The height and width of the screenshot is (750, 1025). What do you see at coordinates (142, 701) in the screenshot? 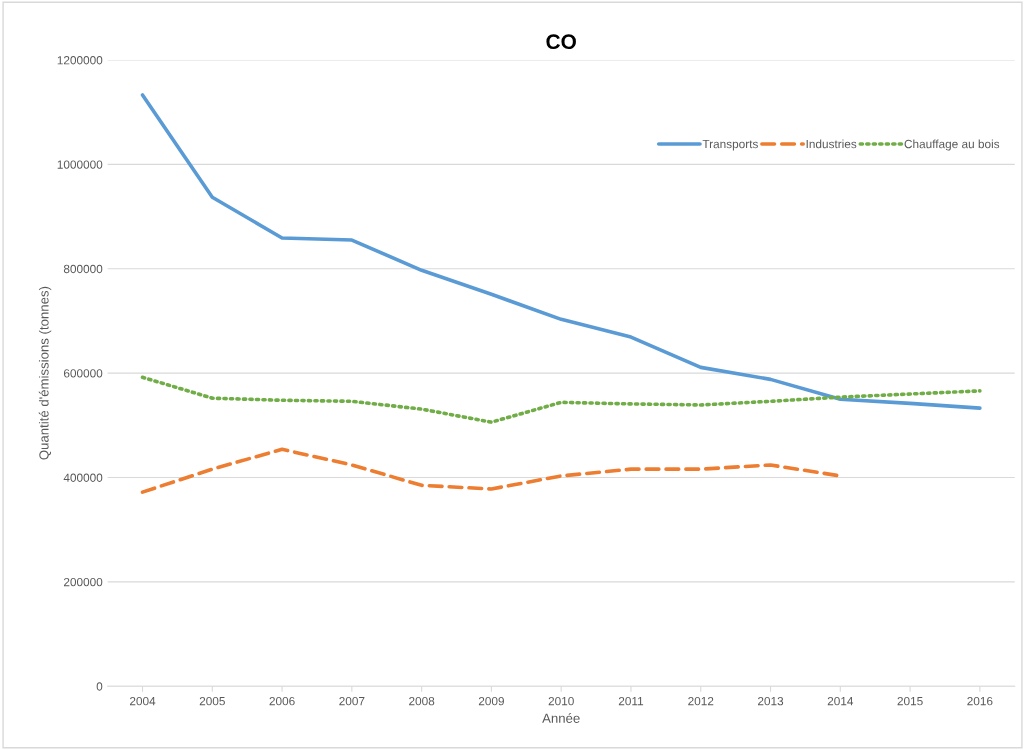
I see `x-tick-label: 2004` at bounding box center [142, 701].